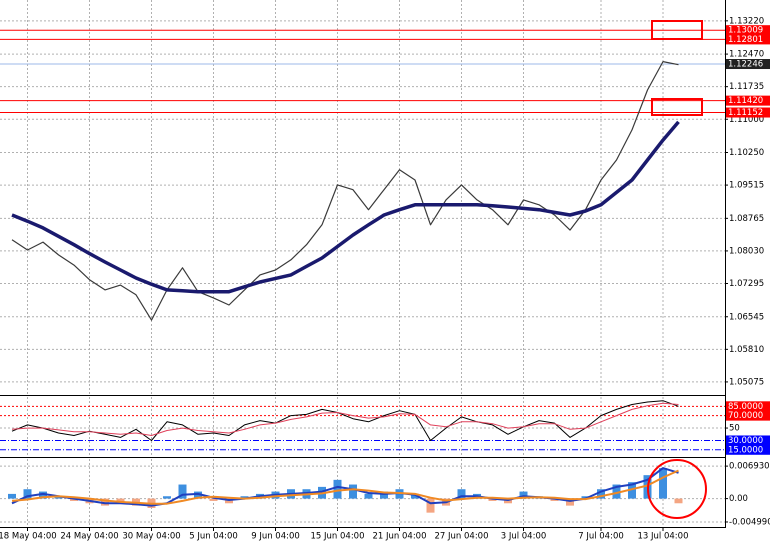  What do you see at coordinates (151, 537) in the screenshot?
I see `x-tick-label: 30 May 04:00` at bounding box center [151, 537].